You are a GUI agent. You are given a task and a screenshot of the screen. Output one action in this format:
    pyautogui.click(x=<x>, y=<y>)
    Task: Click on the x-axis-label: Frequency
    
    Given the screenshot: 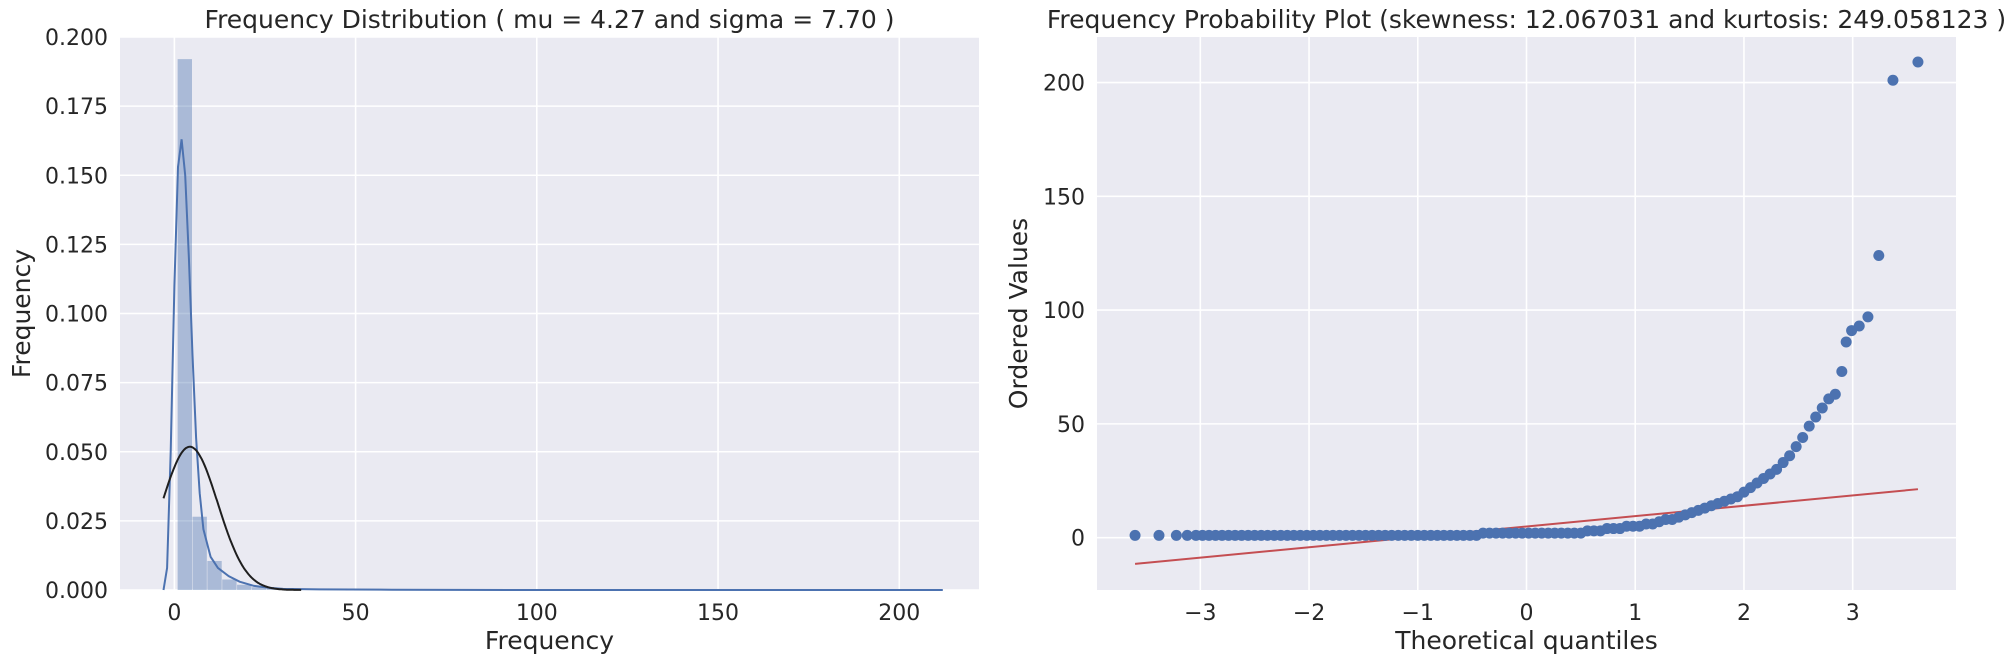 What is the action you would take?
    pyautogui.click(x=549, y=640)
    